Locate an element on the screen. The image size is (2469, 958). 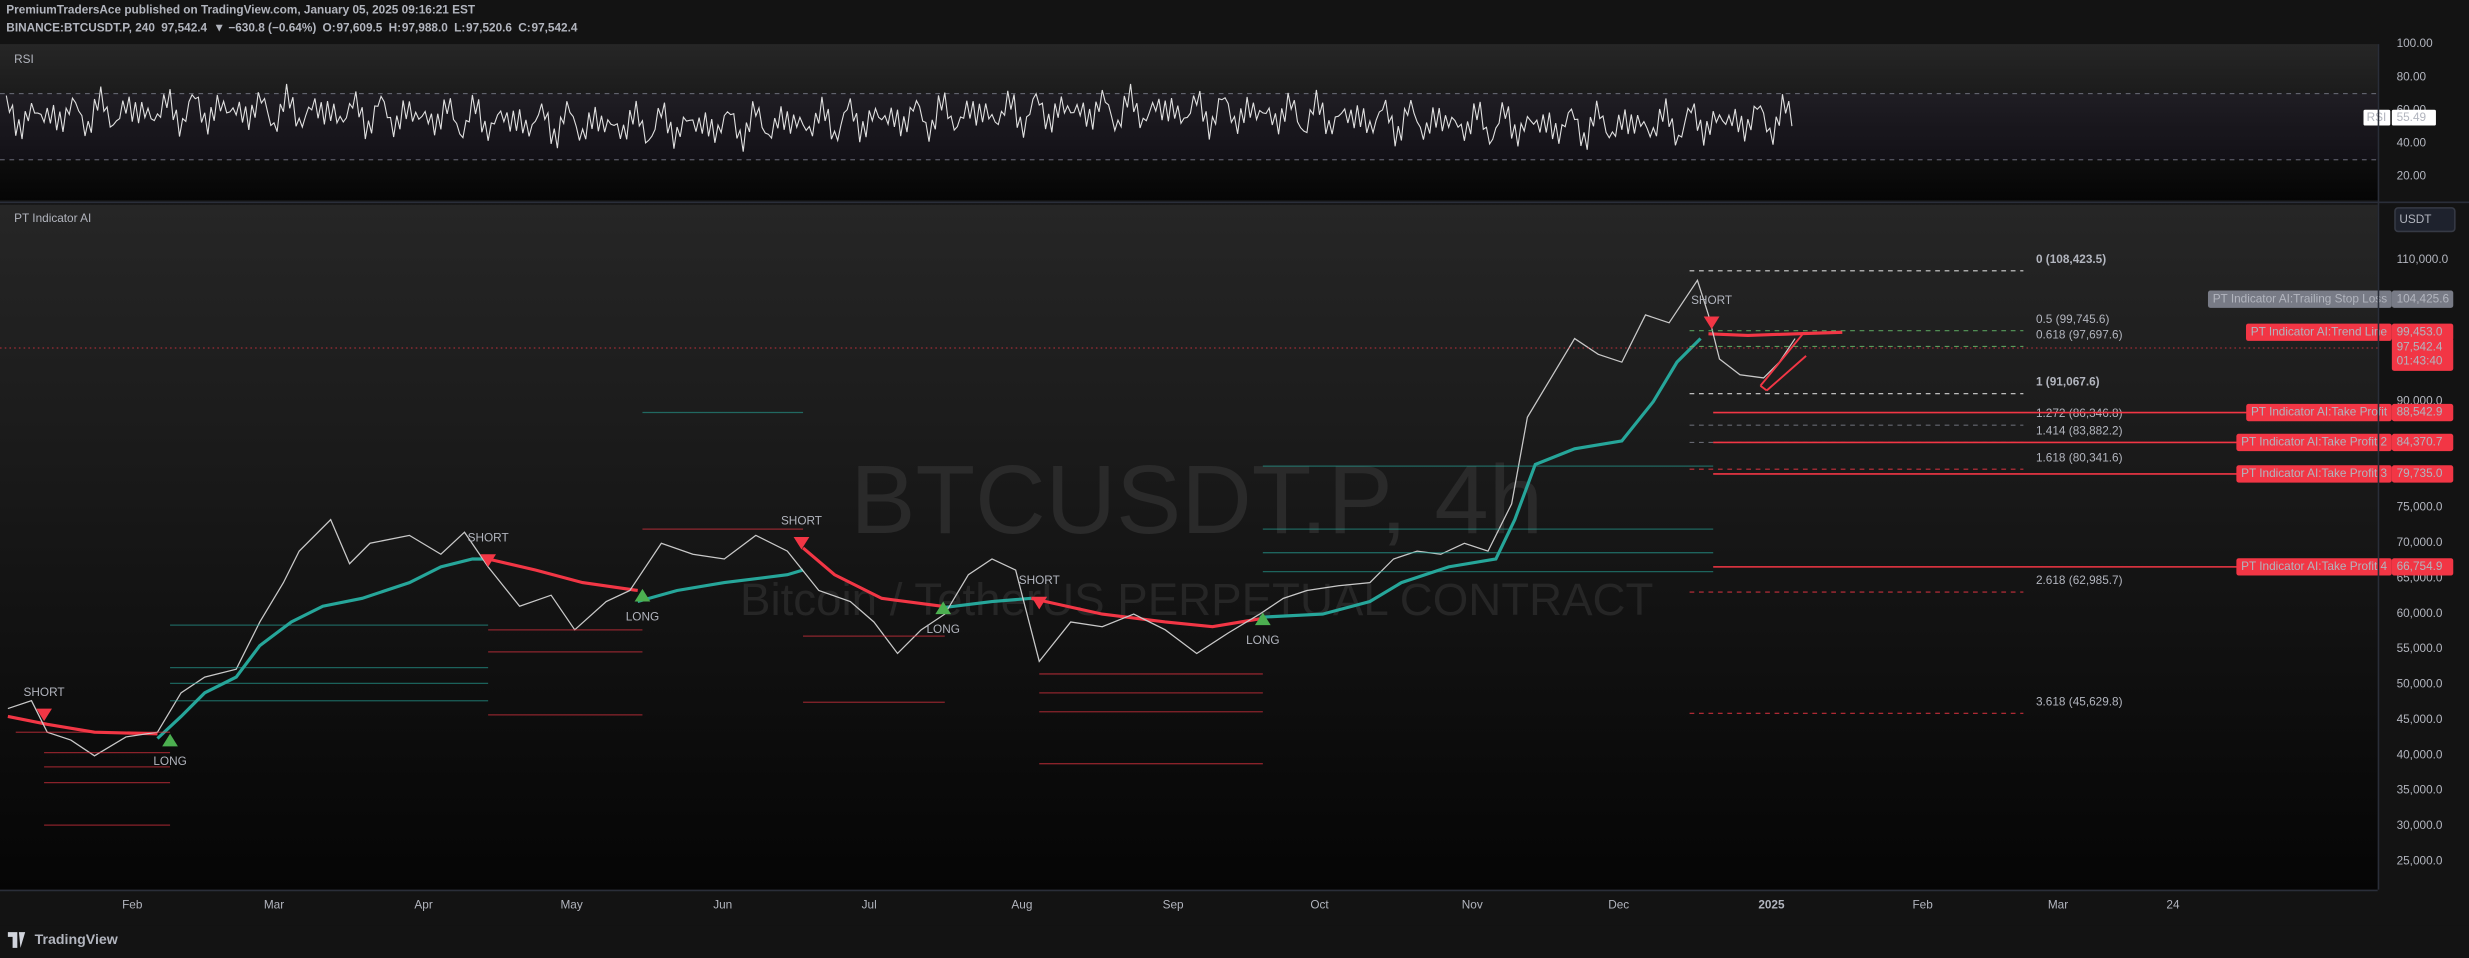
time-tick-label: Nov is located at coordinates (1472, 905).